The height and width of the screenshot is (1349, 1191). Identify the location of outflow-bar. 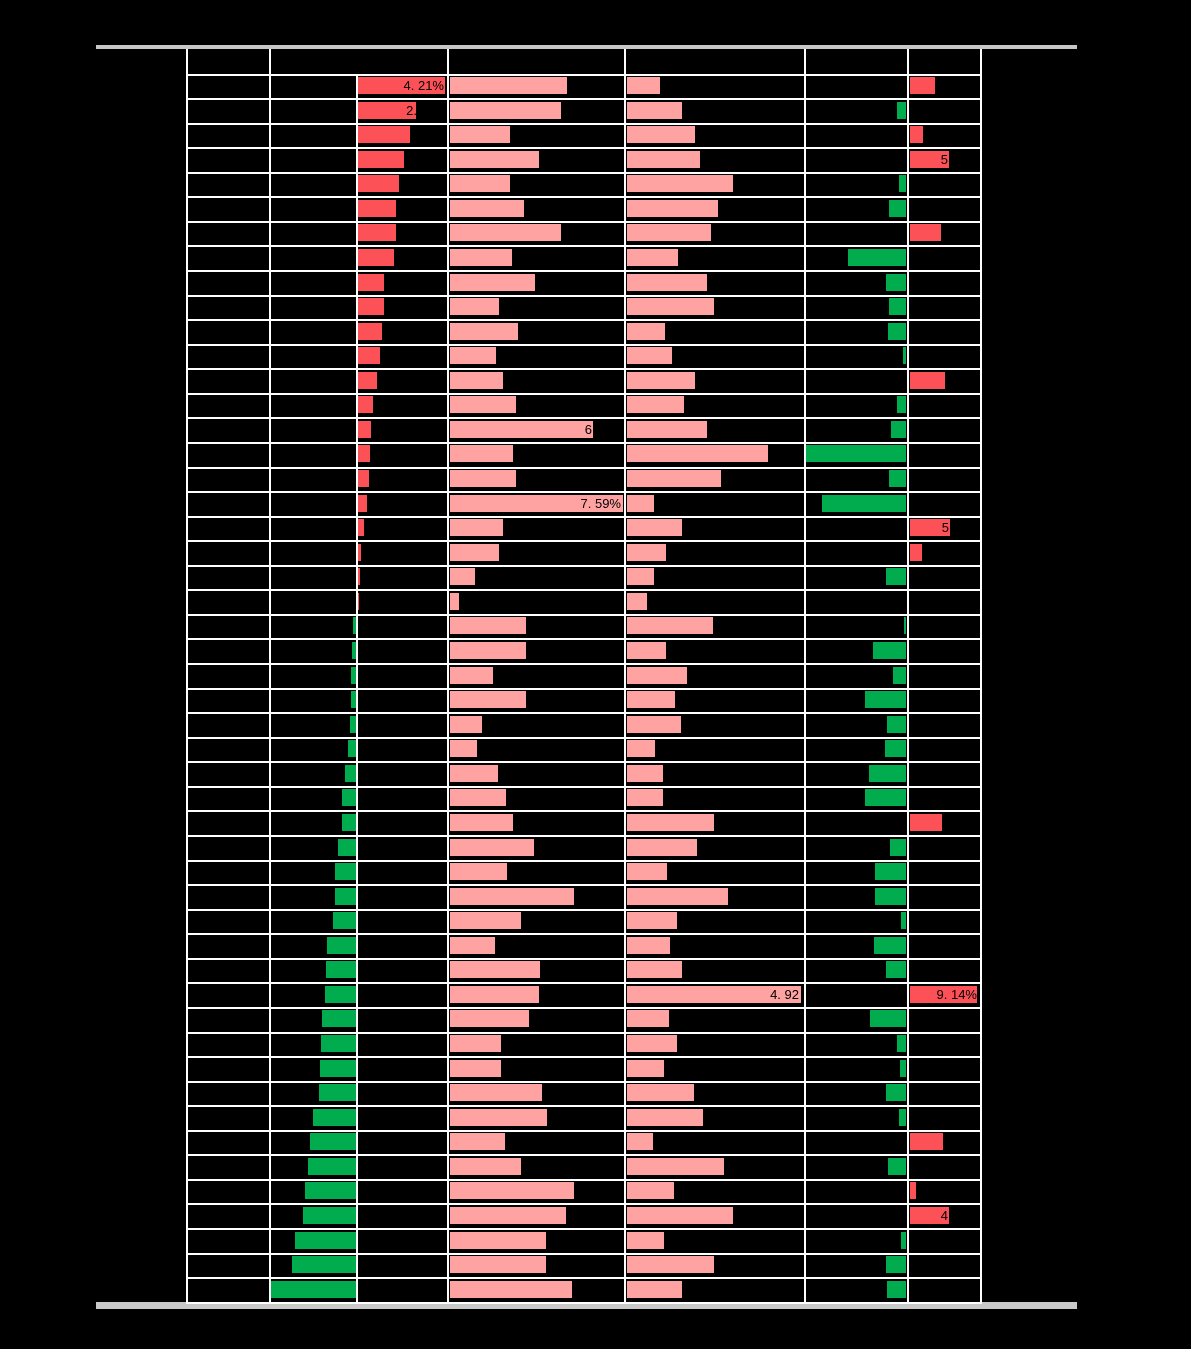
(922, 85).